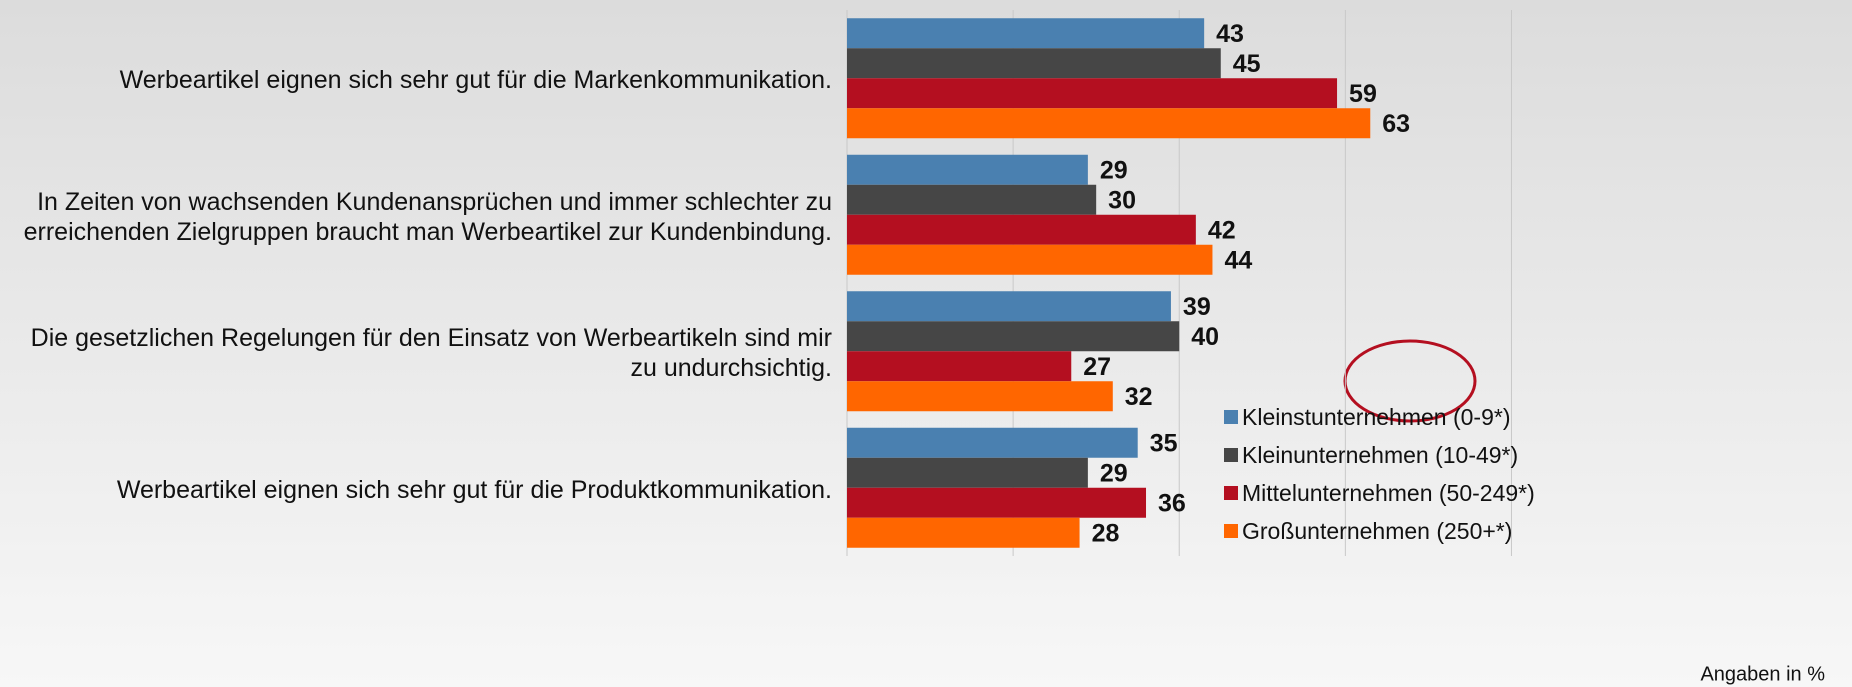 This screenshot has height=687, width=1852. I want to click on legend-label: Mittelunternehmen (50-249*), so click(1388, 493).